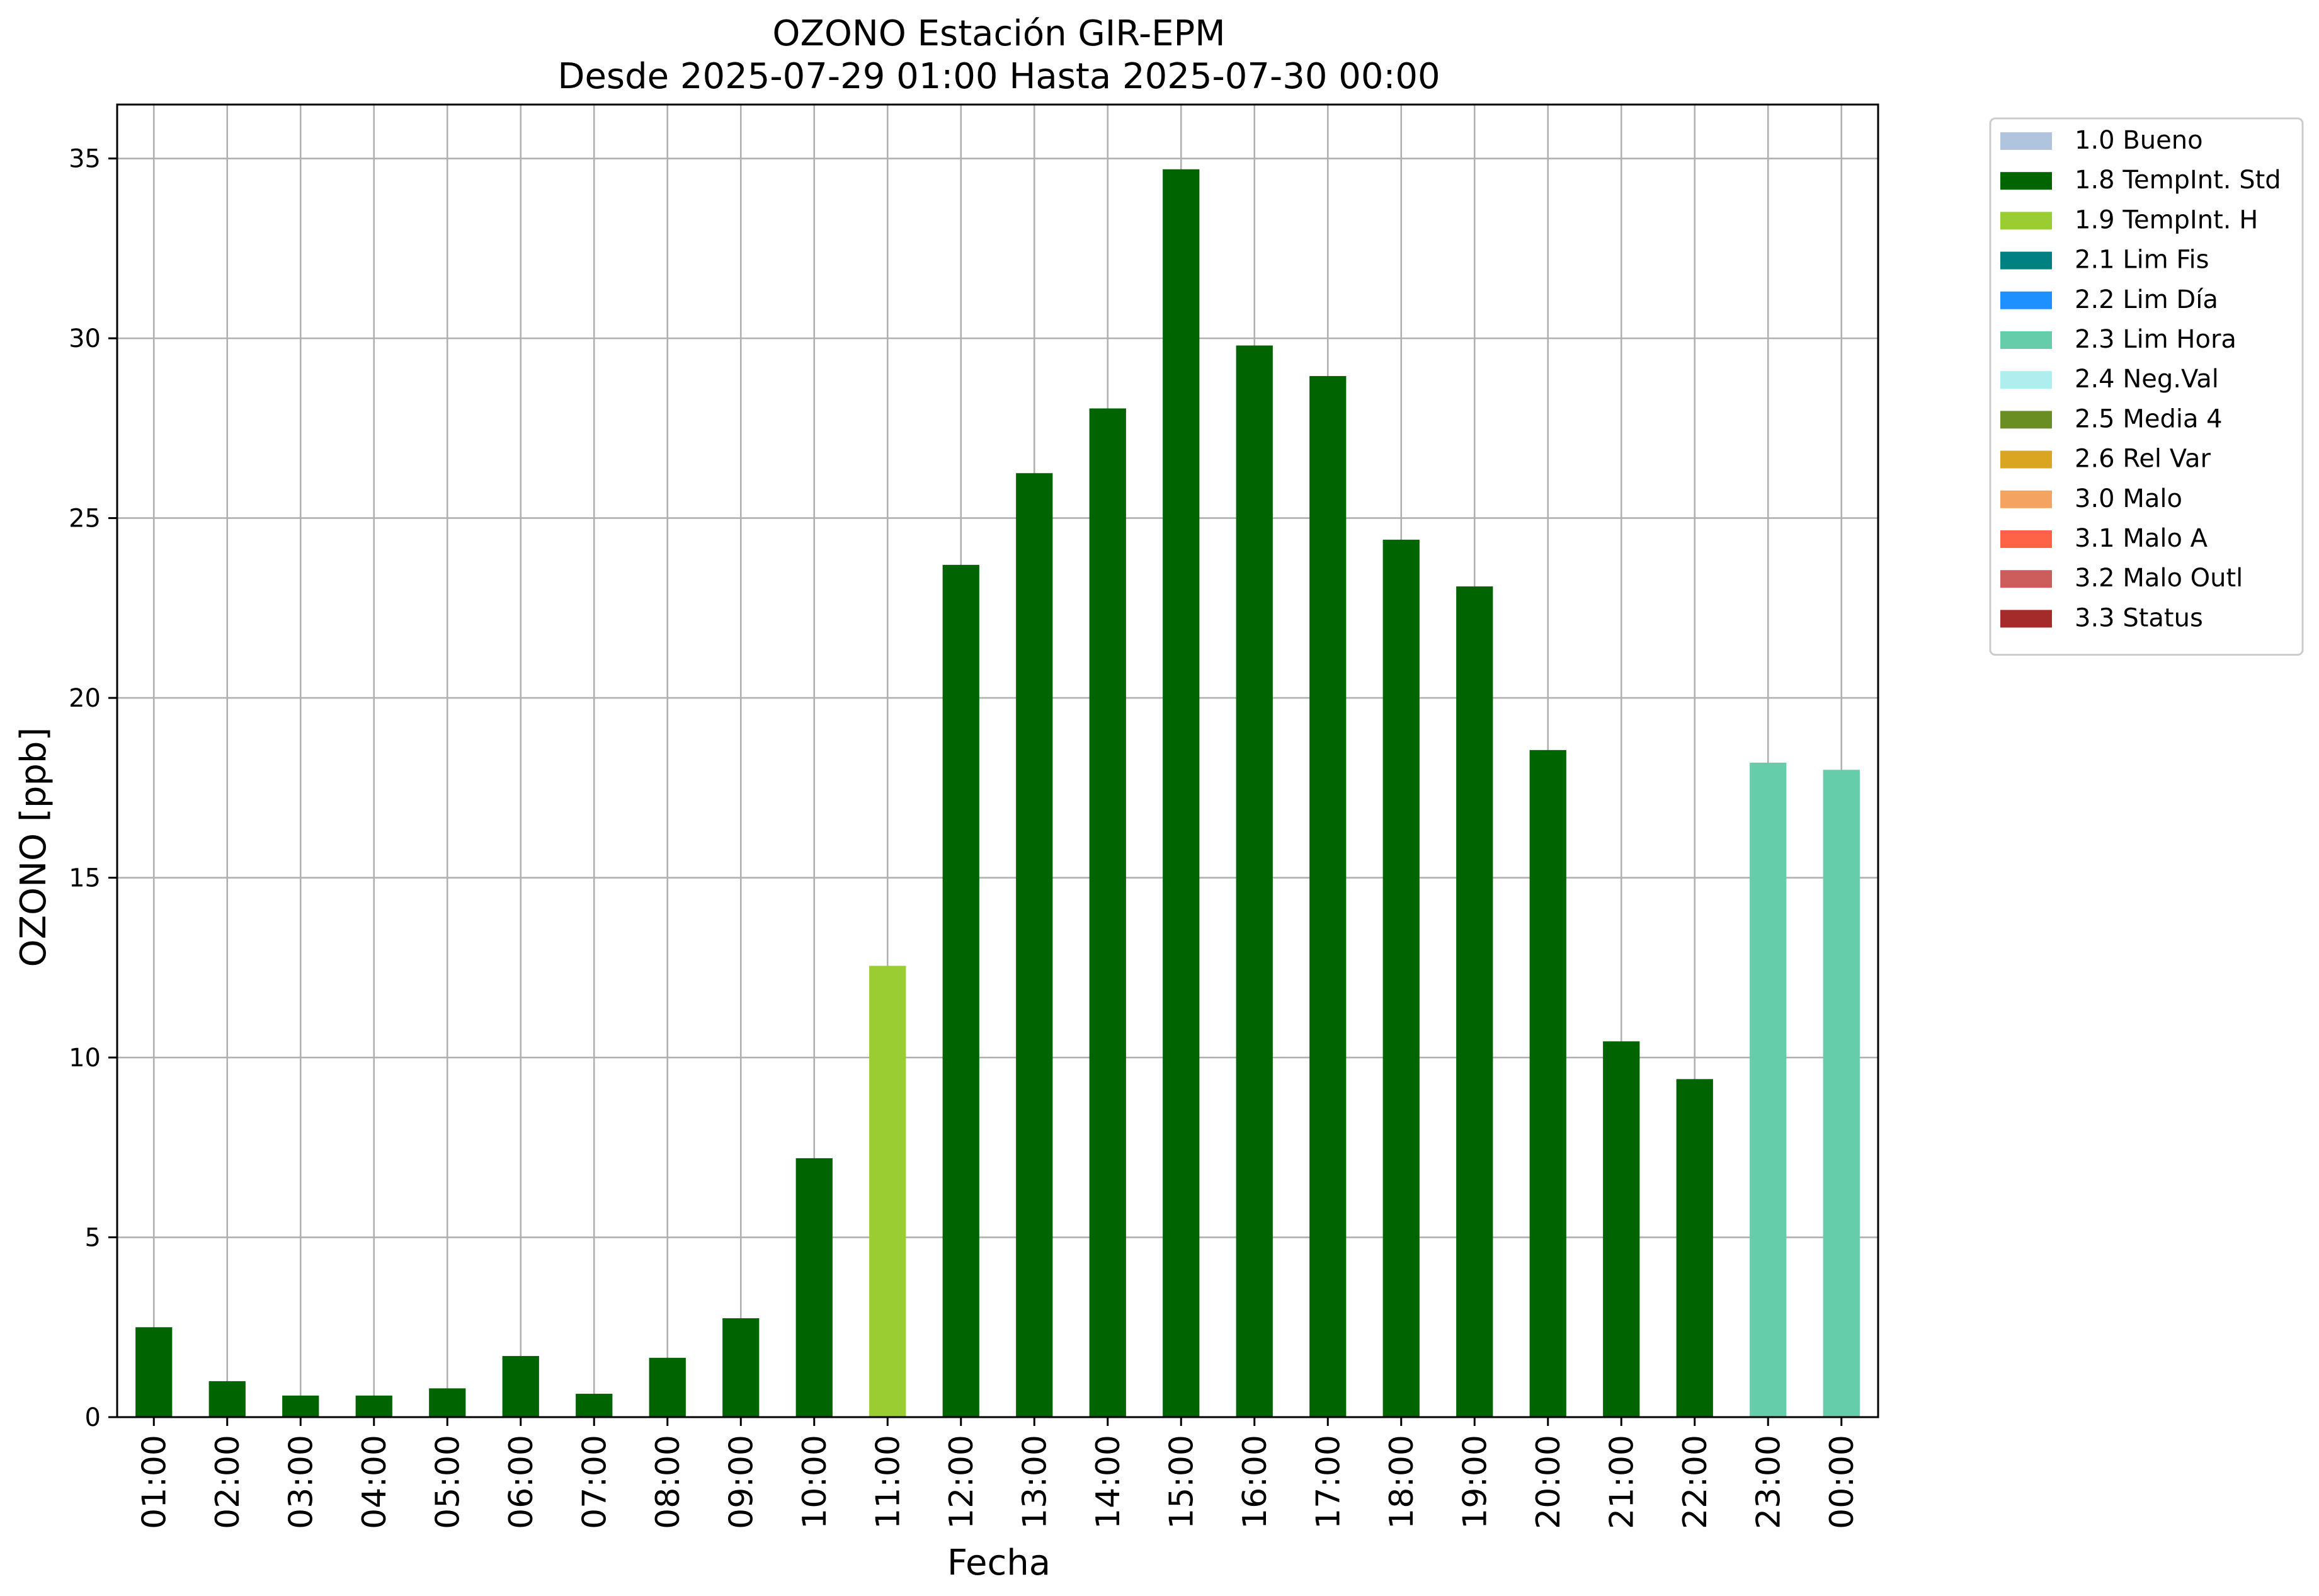 The width and height of the screenshot is (2319, 1596). Describe the element at coordinates (888, 1482) in the screenshot. I see `x-tick-label: 11:00` at that location.